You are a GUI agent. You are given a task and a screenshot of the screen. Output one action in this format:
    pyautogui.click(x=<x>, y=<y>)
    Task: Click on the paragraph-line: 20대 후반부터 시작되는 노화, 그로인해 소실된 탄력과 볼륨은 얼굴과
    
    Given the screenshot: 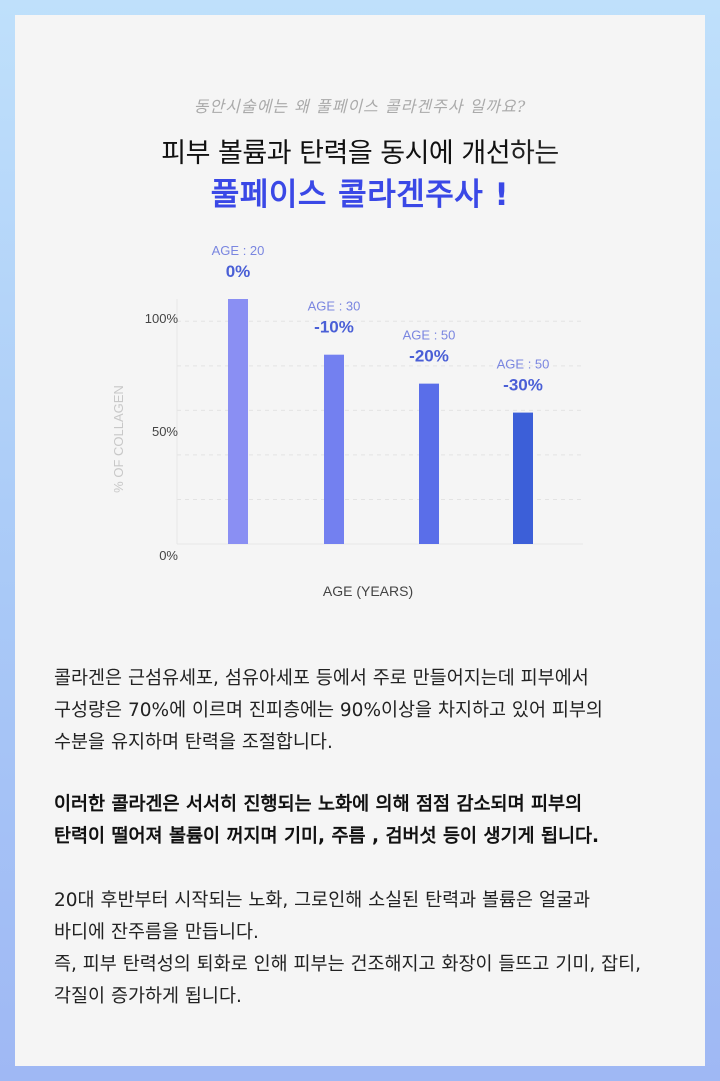 What is the action you would take?
    pyautogui.click(x=322, y=900)
    